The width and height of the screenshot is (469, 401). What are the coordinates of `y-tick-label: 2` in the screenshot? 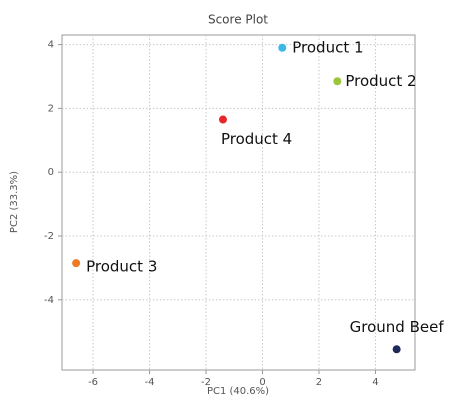 It's located at (51, 108).